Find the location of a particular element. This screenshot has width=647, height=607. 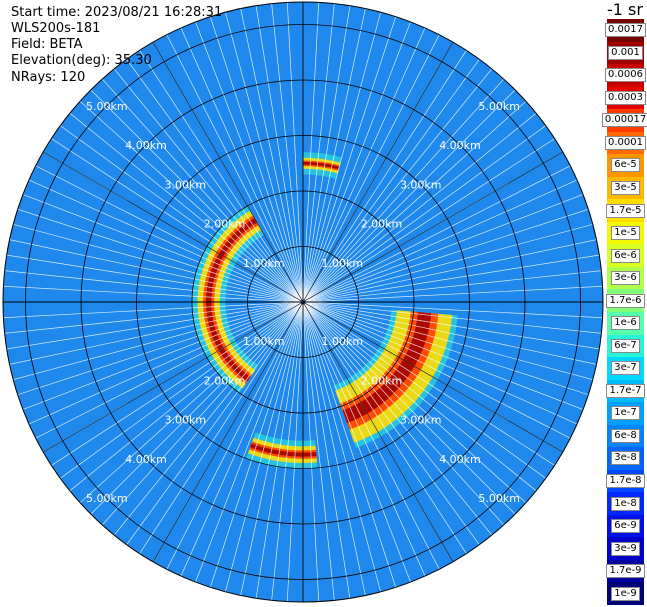

colorbar-swatch: 0.0003 is located at coordinates (625, 98).